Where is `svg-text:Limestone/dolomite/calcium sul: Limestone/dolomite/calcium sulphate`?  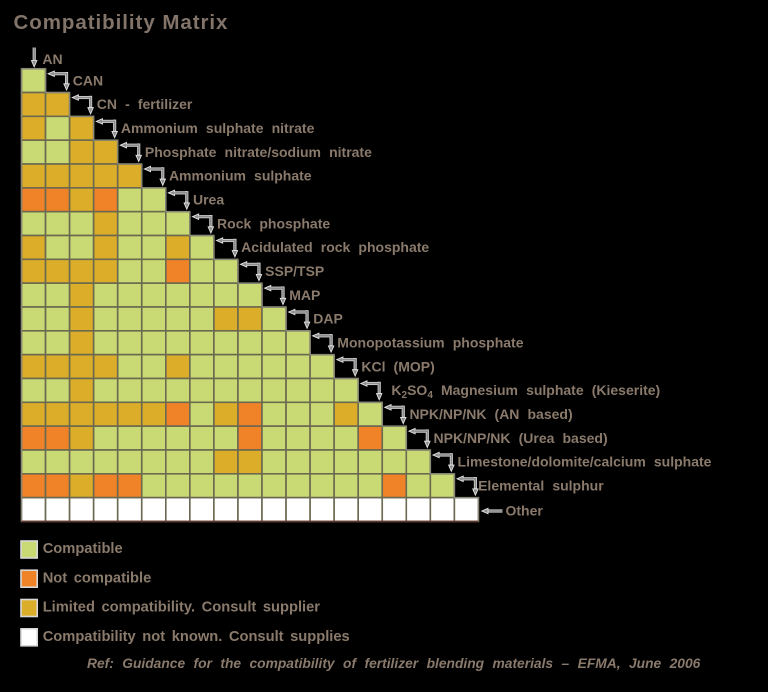 svg-text:Limestone/dolomite/calcium sul: Limestone/dolomite/calcium sulphate is located at coordinates (585, 462).